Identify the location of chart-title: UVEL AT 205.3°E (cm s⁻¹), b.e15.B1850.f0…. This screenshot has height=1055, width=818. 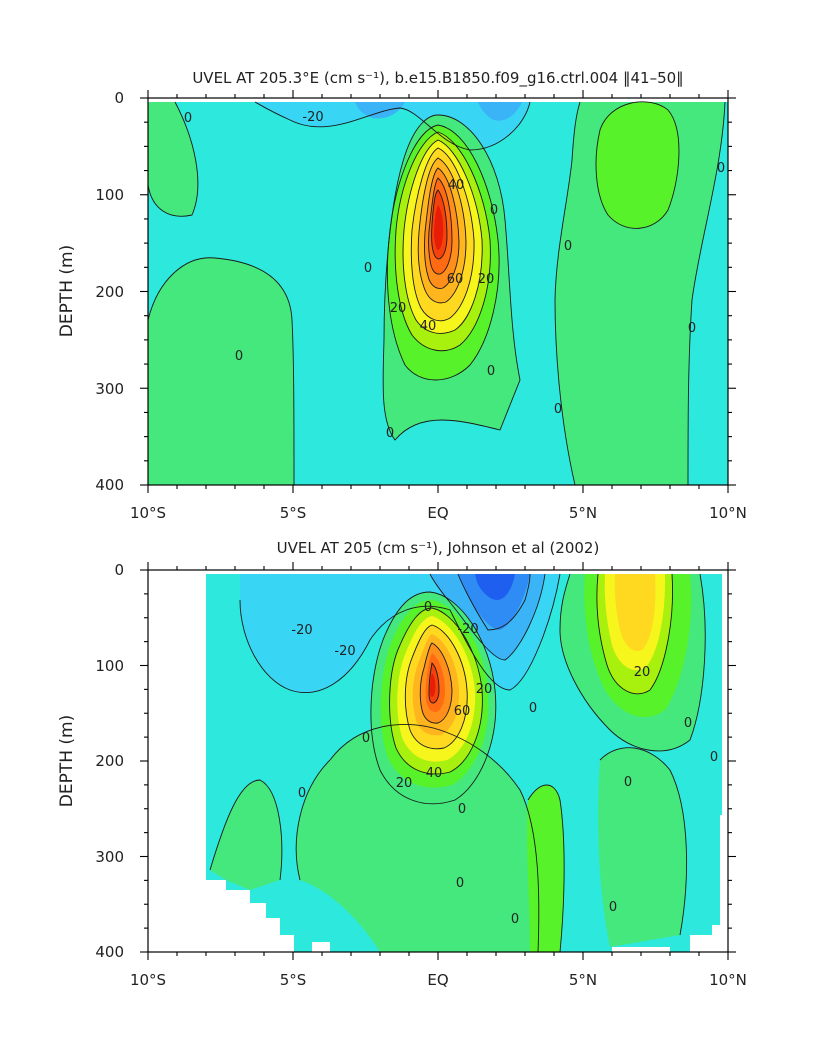
(437, 78).